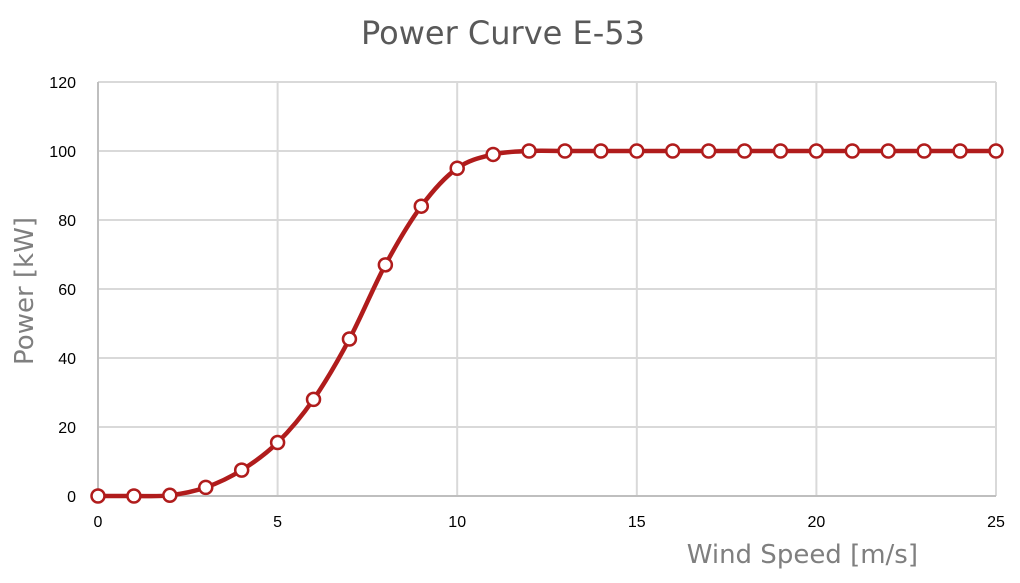  What do you see at coordinates (817, 522) in the screenshot?
I see `x-tick-label: 20` at bounding box center [817, 522].